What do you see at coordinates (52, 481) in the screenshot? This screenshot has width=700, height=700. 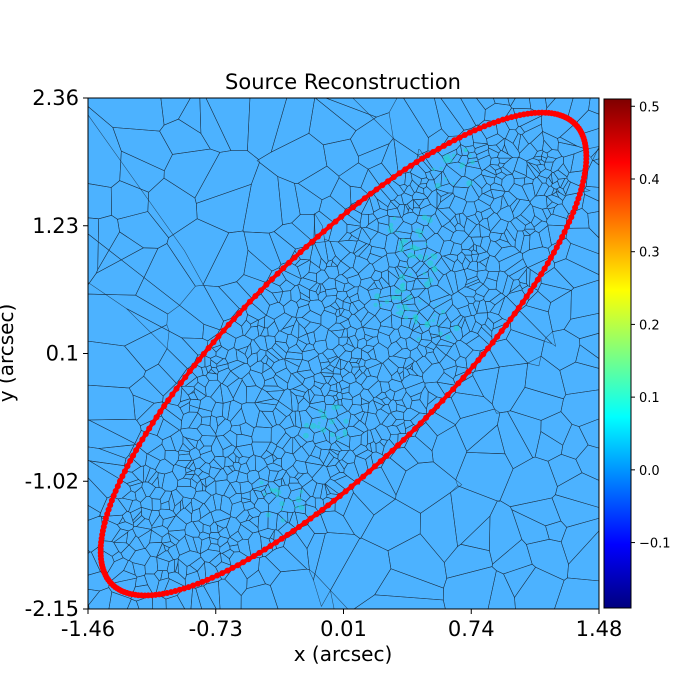 I see `y-tick-label: -1.02` at bounding box center [52, 481].